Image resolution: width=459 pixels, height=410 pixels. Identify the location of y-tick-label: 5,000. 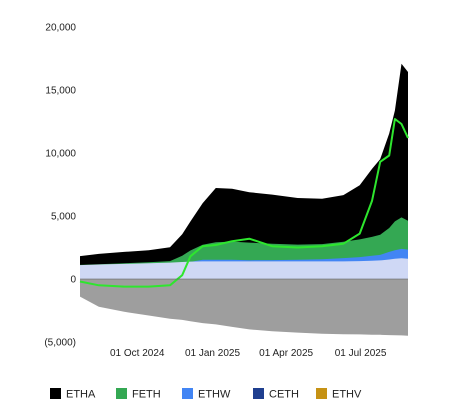
(63, 217).